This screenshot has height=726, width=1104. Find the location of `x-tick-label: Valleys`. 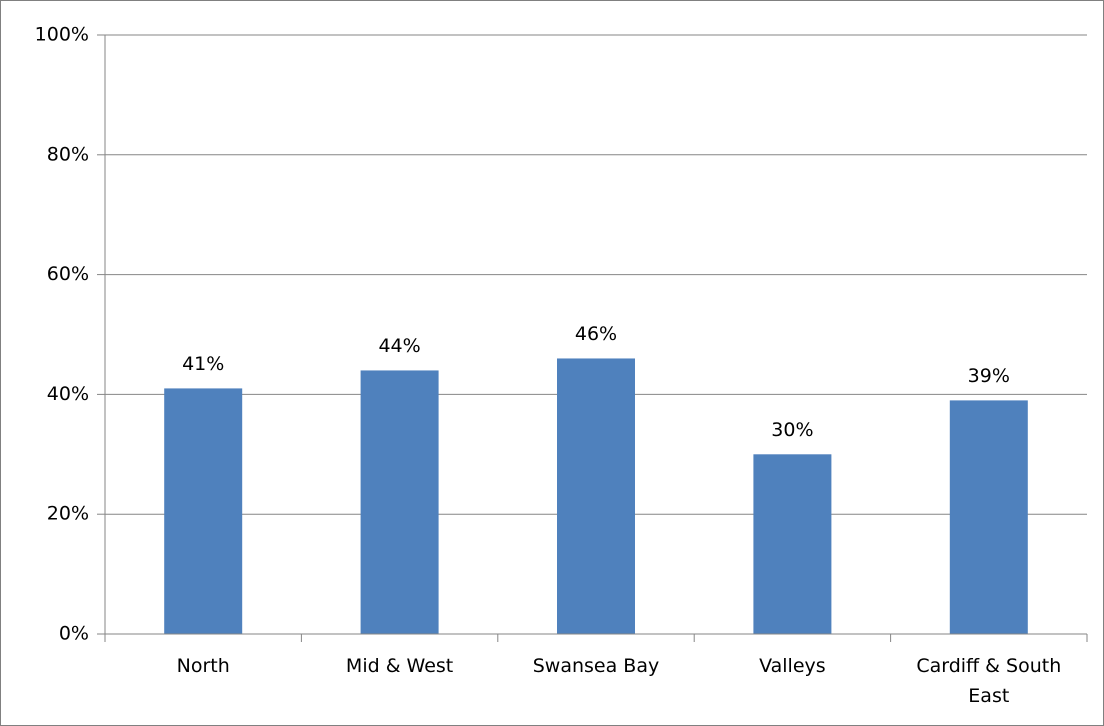

x-tick-label: Valleys is located at coordinates (792, 666).